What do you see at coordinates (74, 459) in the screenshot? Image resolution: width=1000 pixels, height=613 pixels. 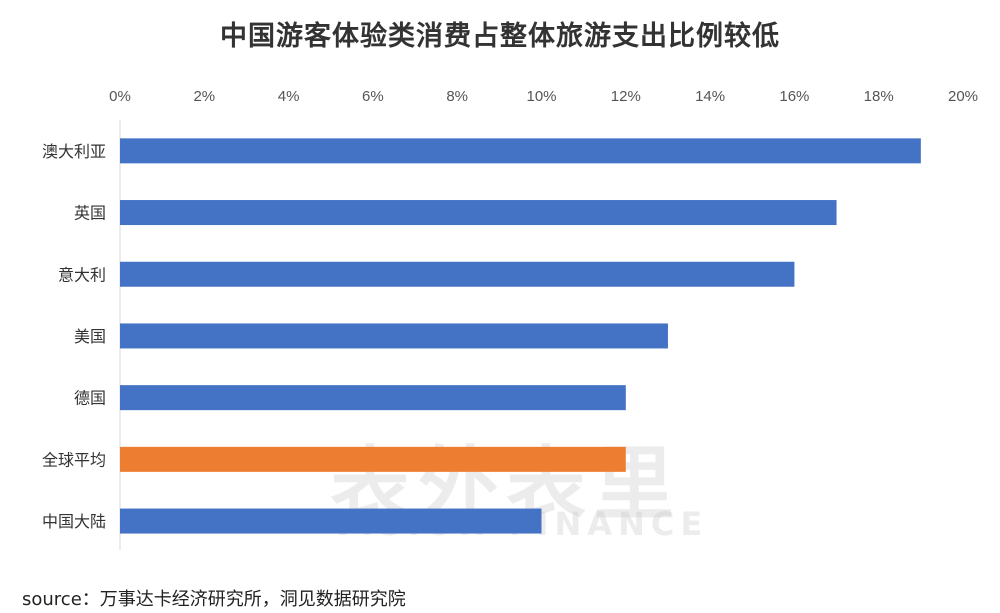 I see `category-label: 全球平均` at bounding box center [74, 459].